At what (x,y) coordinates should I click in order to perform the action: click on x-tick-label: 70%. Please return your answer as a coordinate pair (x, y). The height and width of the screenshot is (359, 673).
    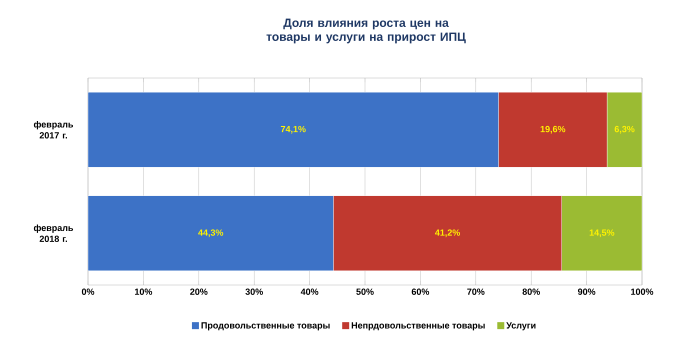
    Looking at the image, I should click on (476, 291).